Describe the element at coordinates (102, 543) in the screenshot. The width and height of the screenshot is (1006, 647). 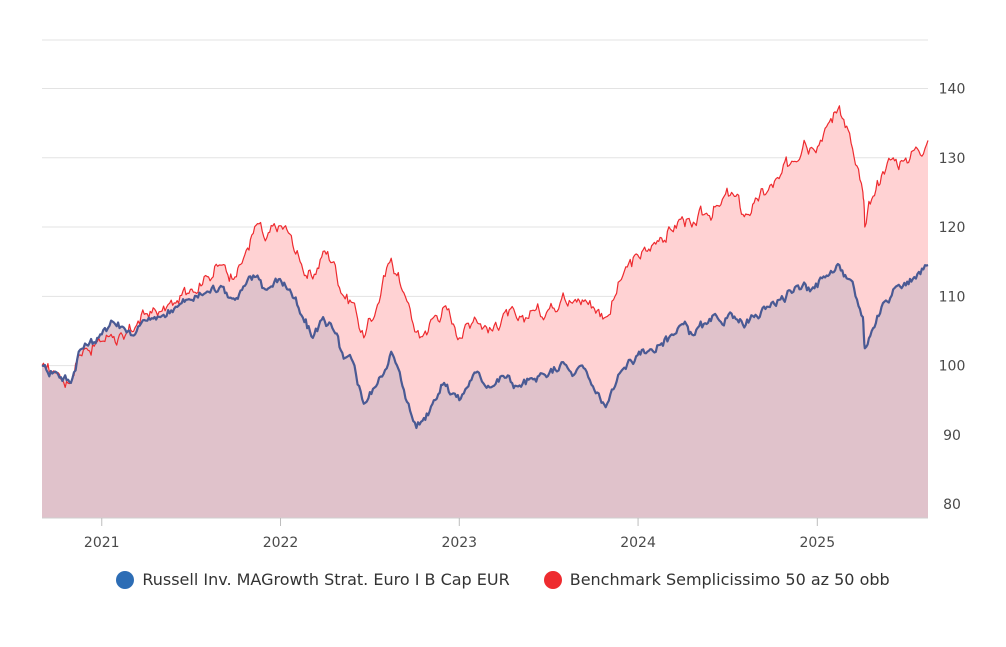
I see `x-tick-label-2021: 2021` at that location.